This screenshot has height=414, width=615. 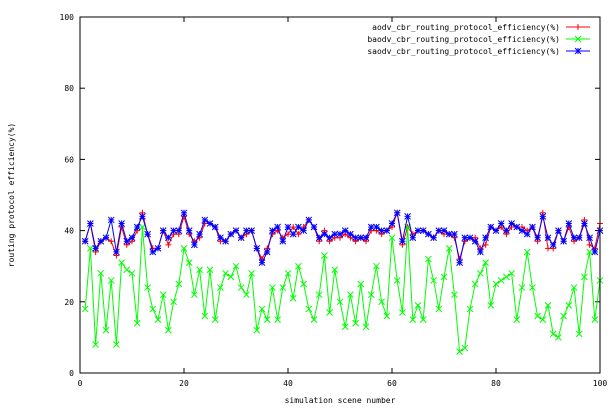 I want to click on legend-item: aodv_cbr_routing_protocol_efficiency(%), so click(x=481, y=27).